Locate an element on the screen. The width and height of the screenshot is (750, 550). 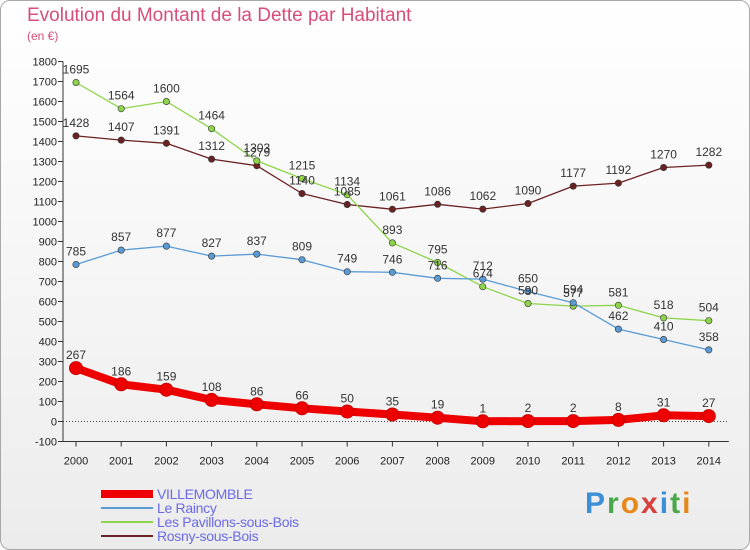
x-tick-label: 2009 is located at coordinates (483, 462).